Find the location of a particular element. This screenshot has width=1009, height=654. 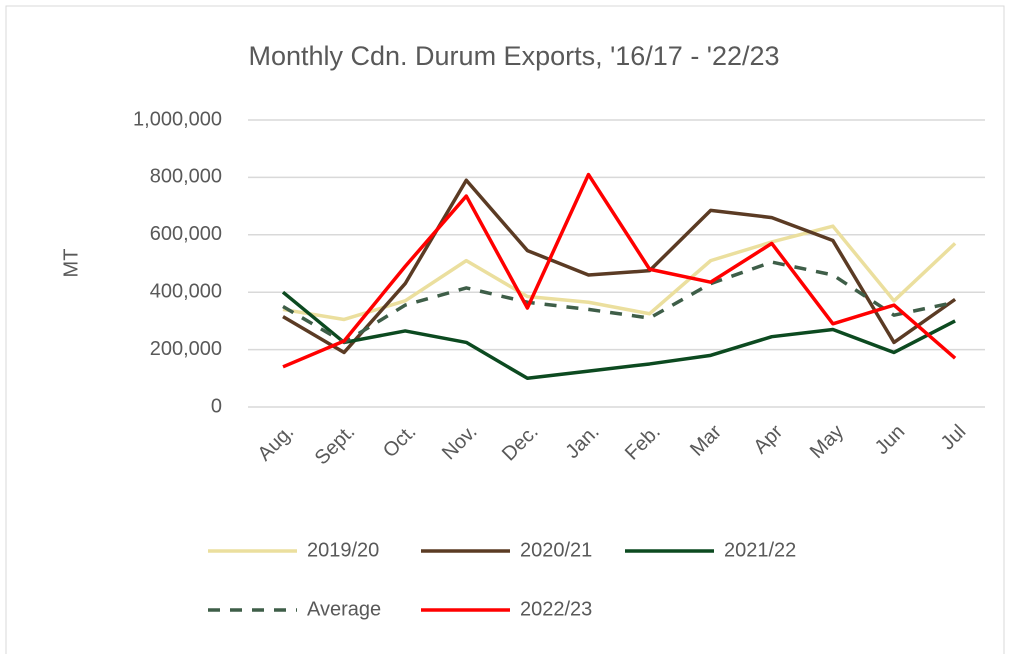

y-tick-label: 800,000 is located at coordinates (186, 177).